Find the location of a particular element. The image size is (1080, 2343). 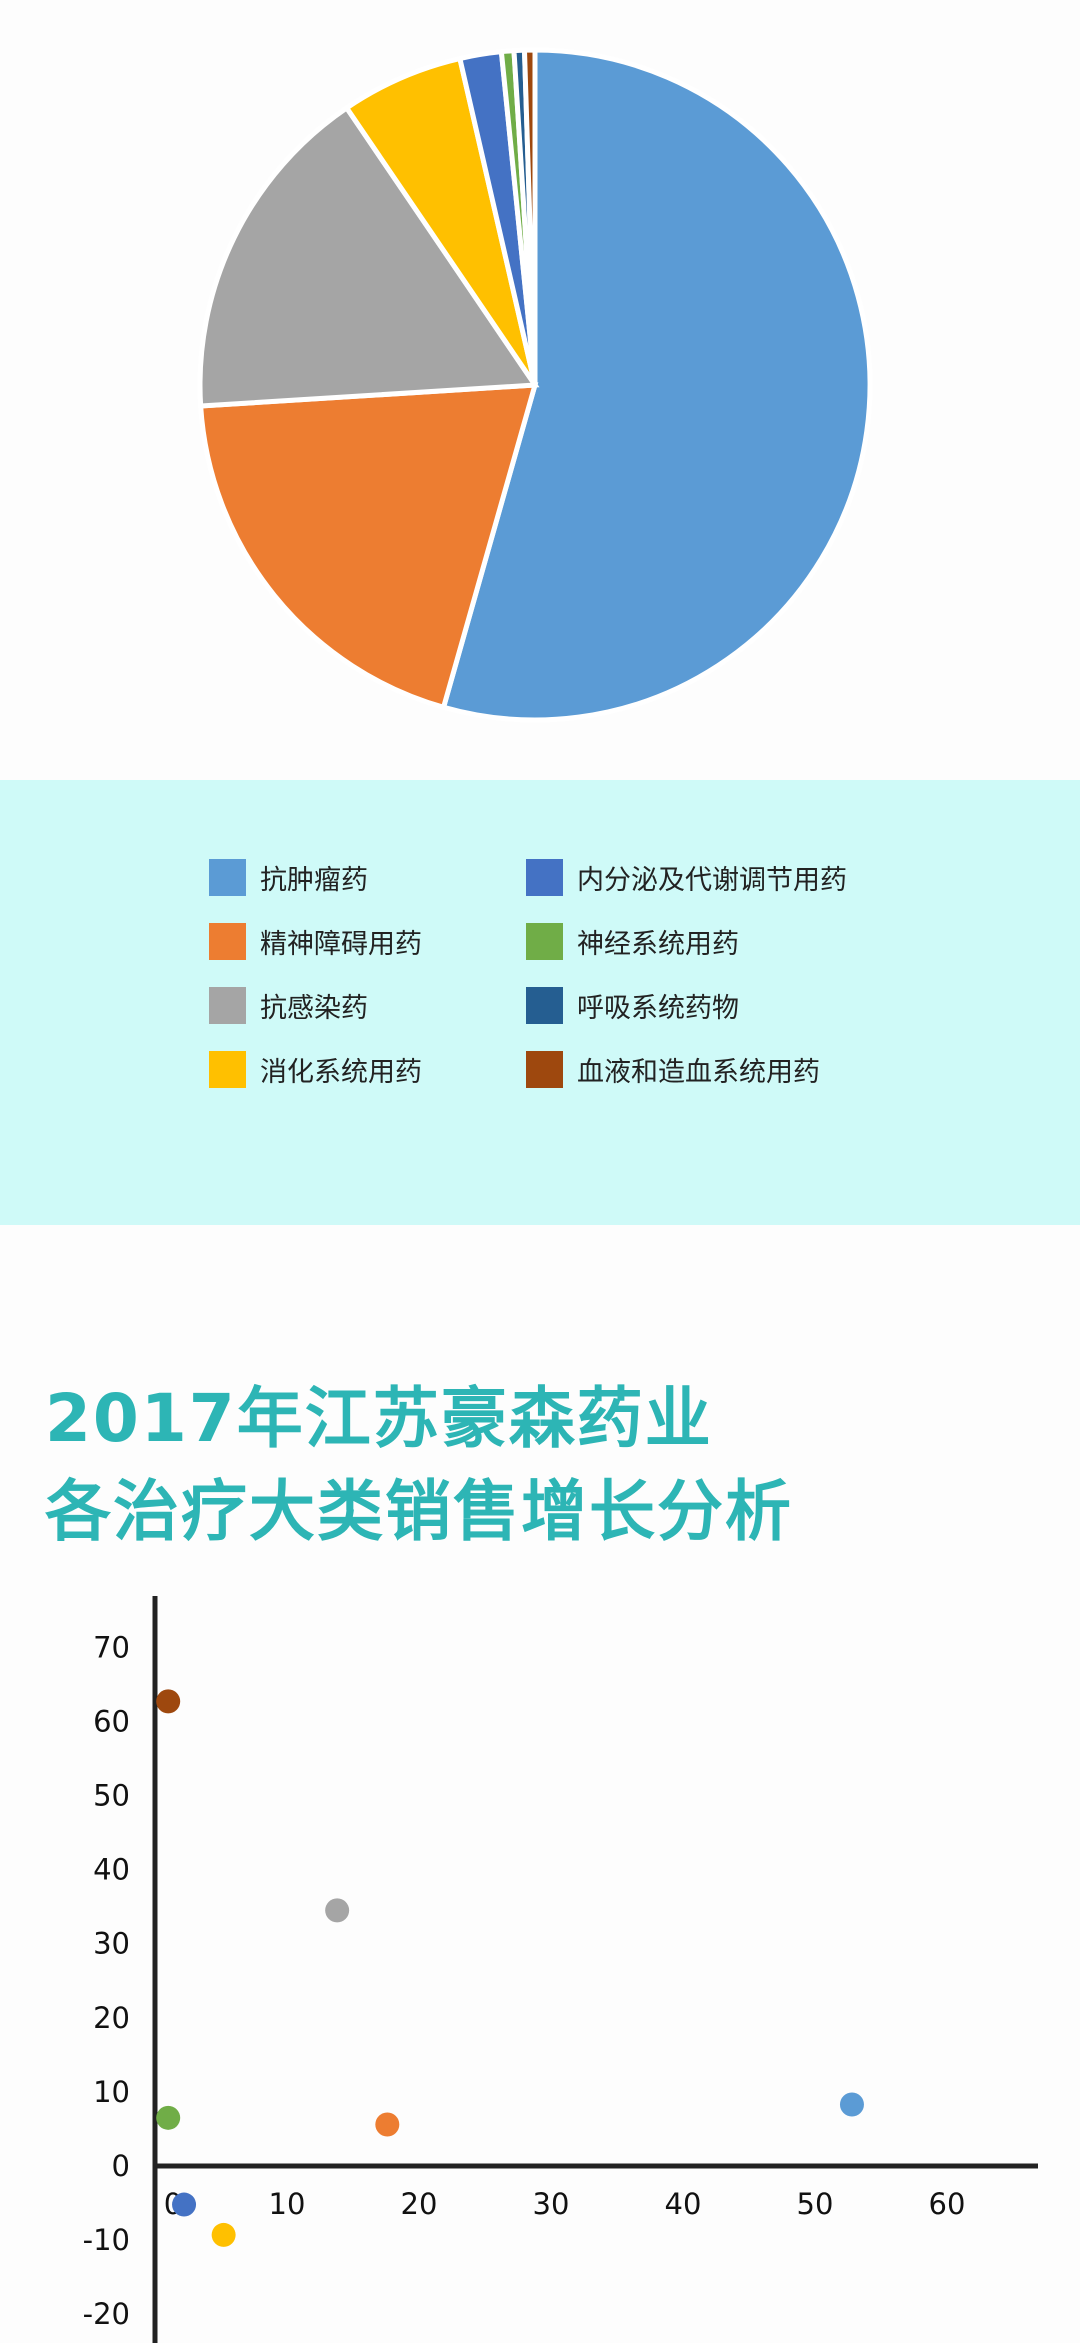

y-tick-label: 0 is located at coordinates (121, 2166).